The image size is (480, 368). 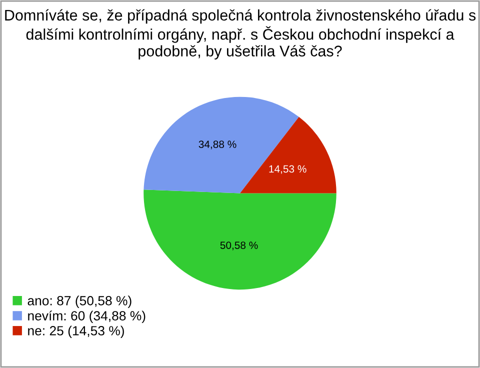 I want to click on data-label: 50,58 %, so click(x=239, y=246).